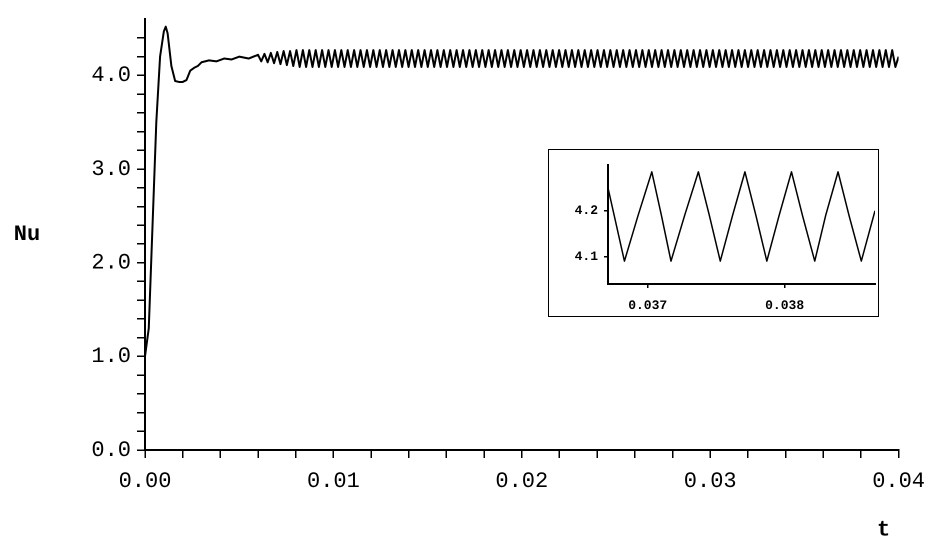 The width and height of the screenshot is (935, 545). Describe the element at coordinates (111, 450) in the screenshot. I see `y-tick-label: 0.0` at that location.